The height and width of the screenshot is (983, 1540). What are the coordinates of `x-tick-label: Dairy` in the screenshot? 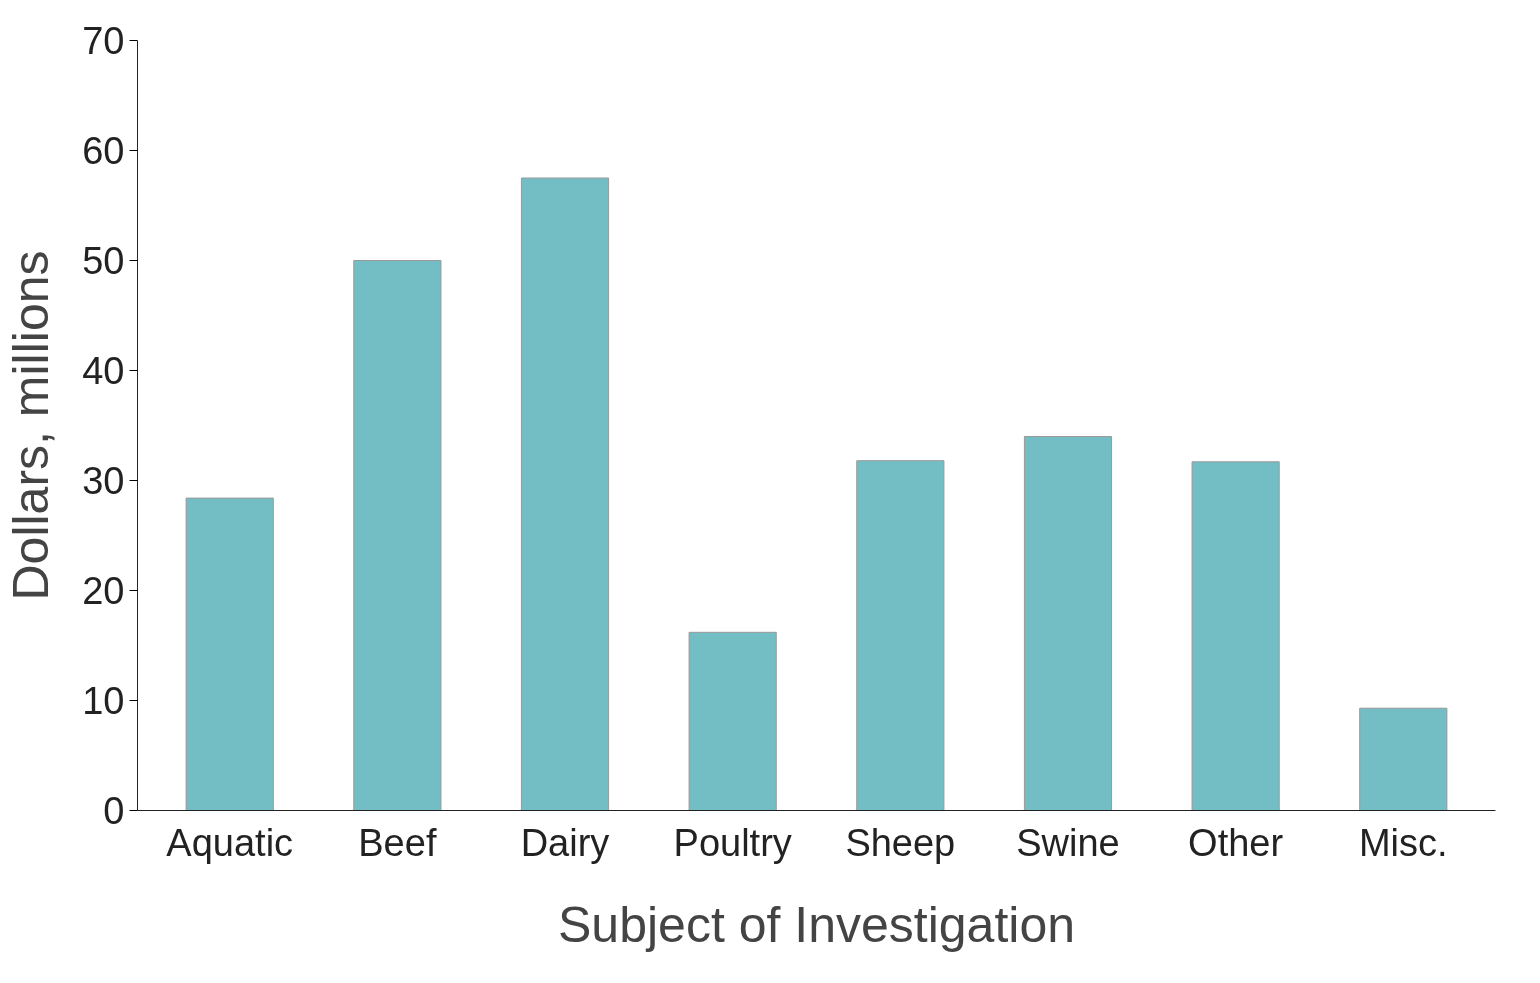 It's located at (565, 842).